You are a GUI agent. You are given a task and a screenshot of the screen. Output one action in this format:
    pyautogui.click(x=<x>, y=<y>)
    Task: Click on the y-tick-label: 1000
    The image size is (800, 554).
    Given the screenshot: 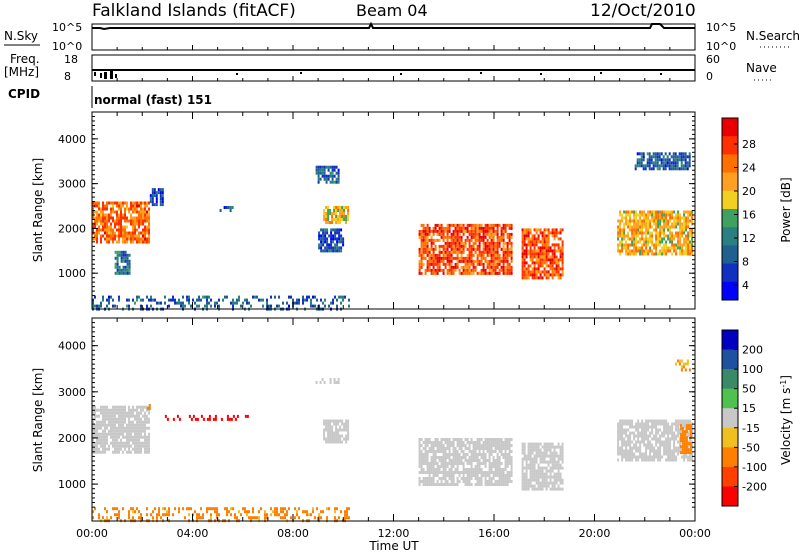 What is the action you would take?
    pyautogui.click(x=72, y=484)
    